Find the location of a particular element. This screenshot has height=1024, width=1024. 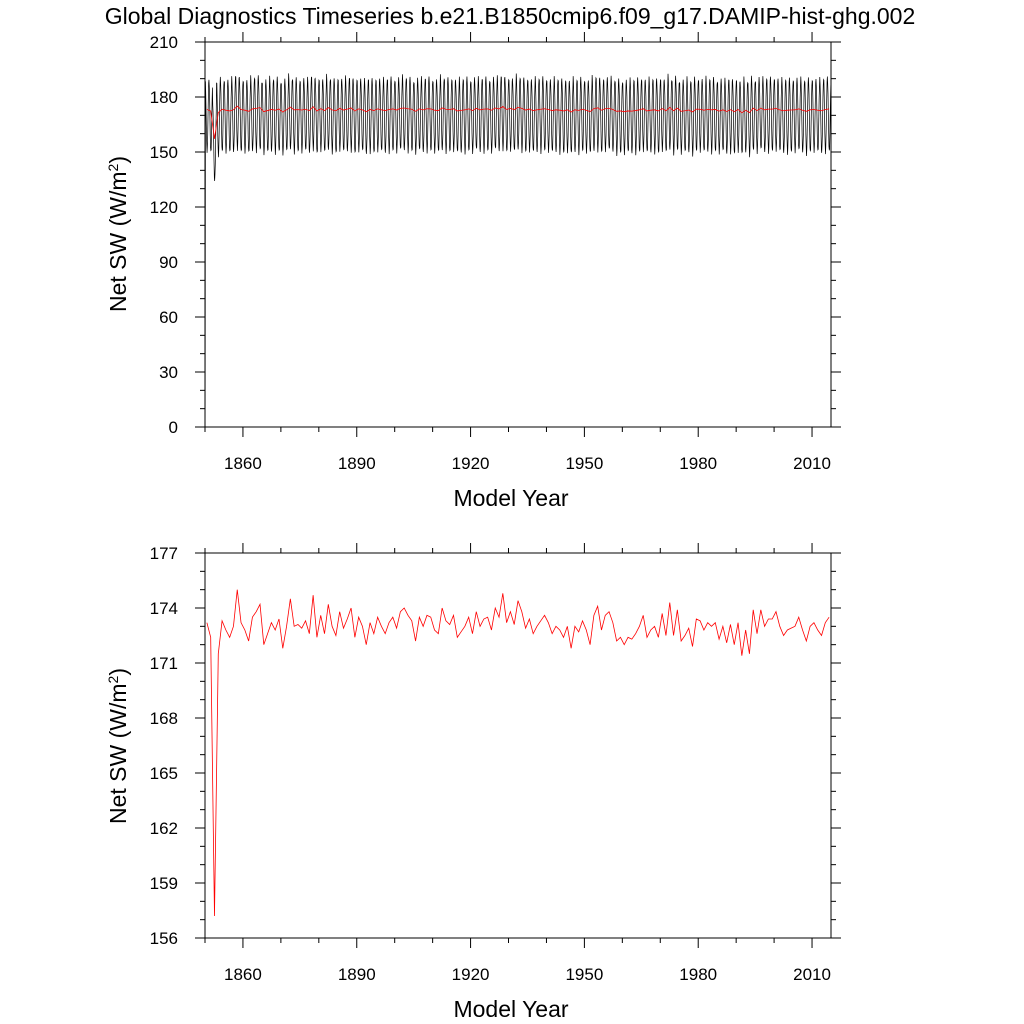

top-y-tick-label: 180 is located at coordinates (164, 97).